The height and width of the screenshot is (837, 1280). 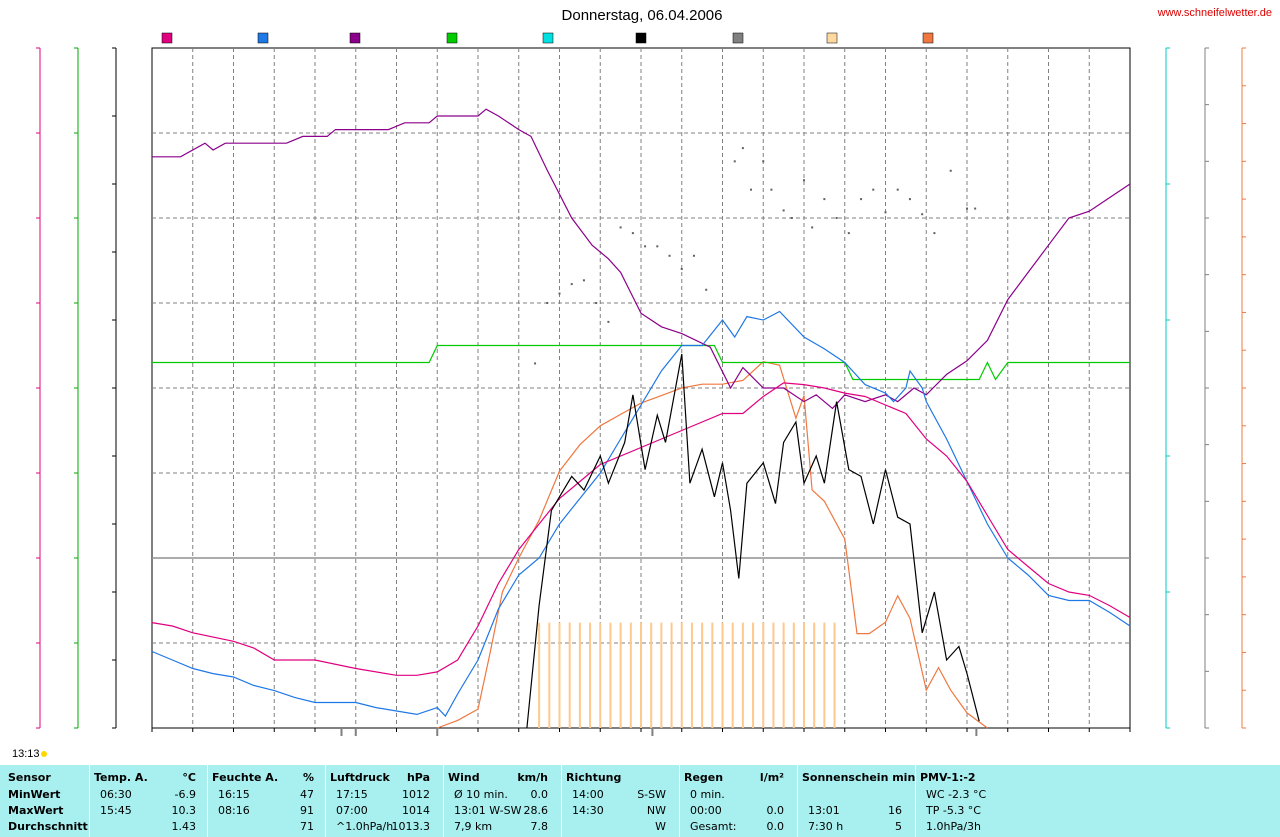 I want to click on column-title: PMV-1:-2, so click(x=948, y=777).